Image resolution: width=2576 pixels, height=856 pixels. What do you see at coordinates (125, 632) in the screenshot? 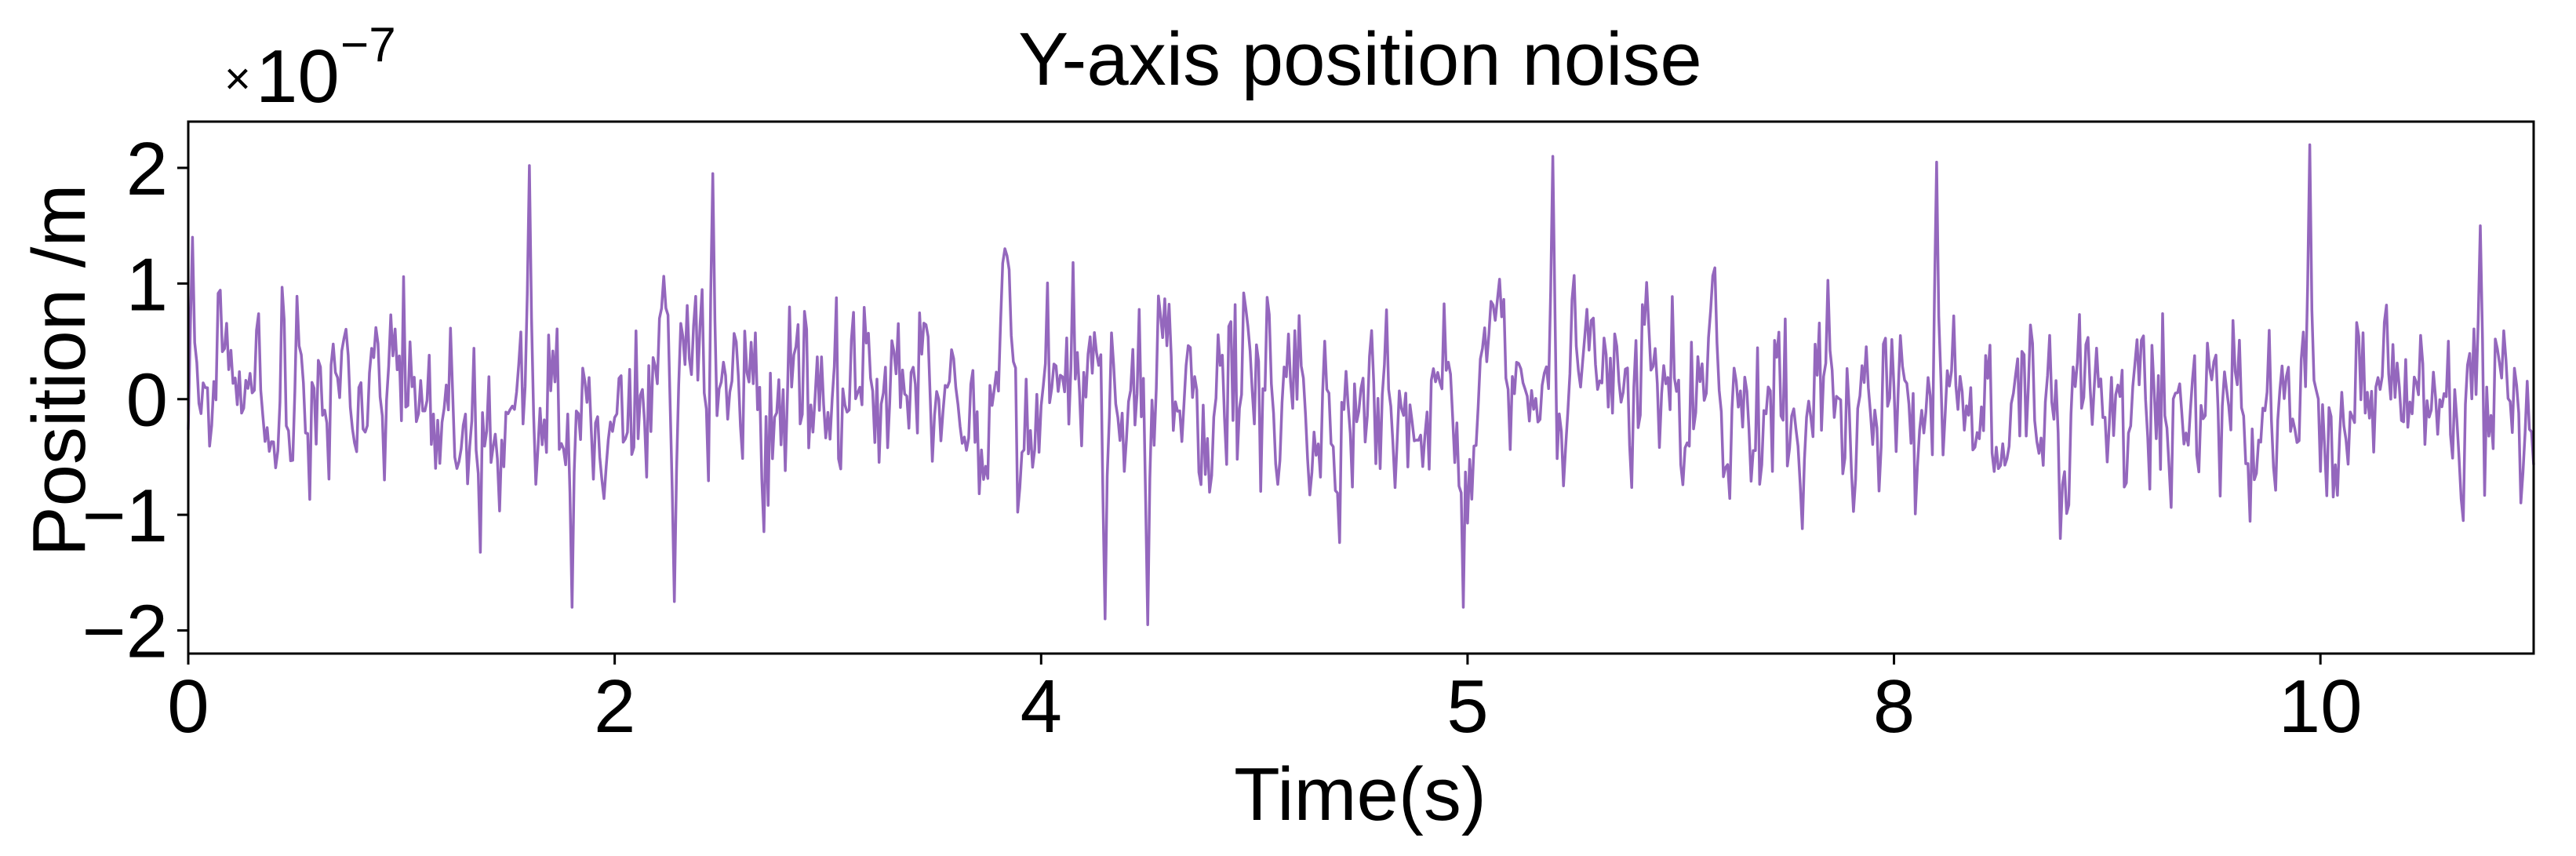
I see `y-tick-label: −2` at bounding box center [125, 632].